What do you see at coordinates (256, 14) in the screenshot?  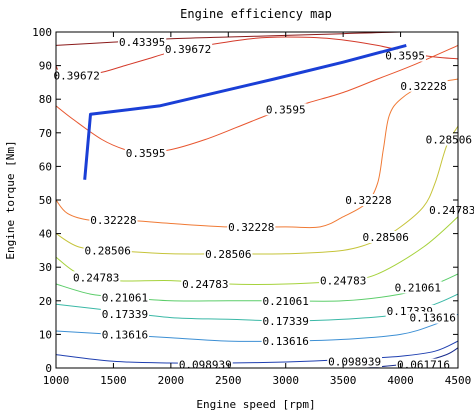 I see `chart-title: Engine efficiency map` at bounding box center [256, 14].